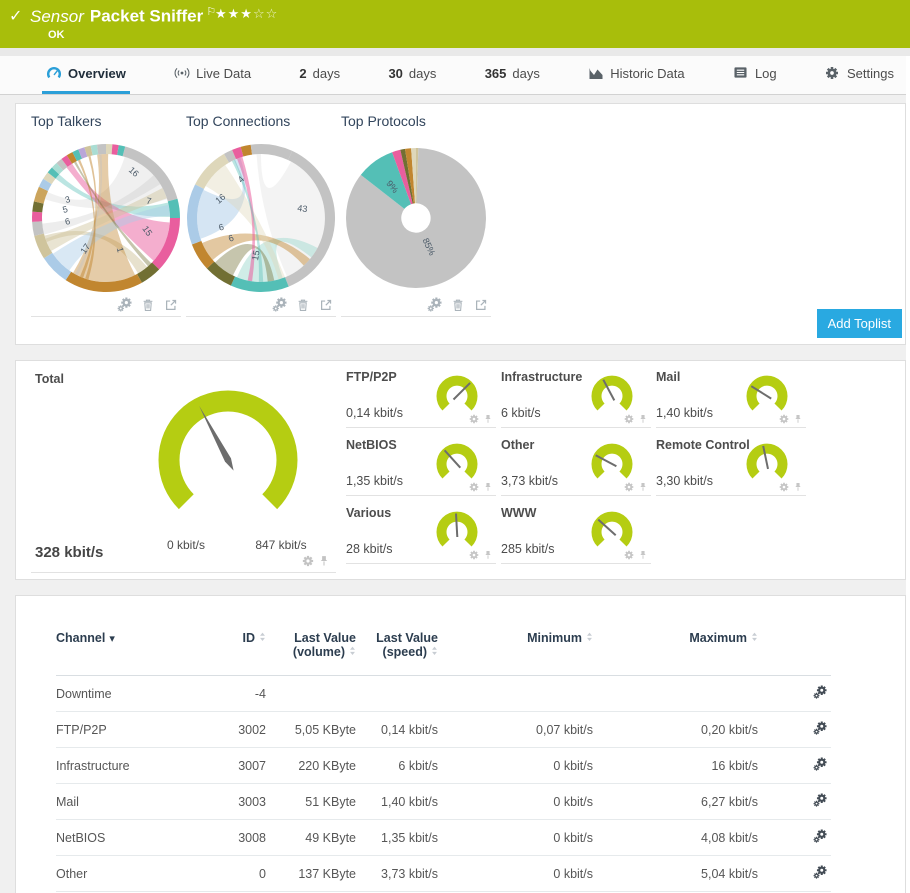 This screenshot has width=910, height=893. Describe the element at coordinates (265, 13) in the screenshot. I see `stars-empty: ☆☆` at that location.